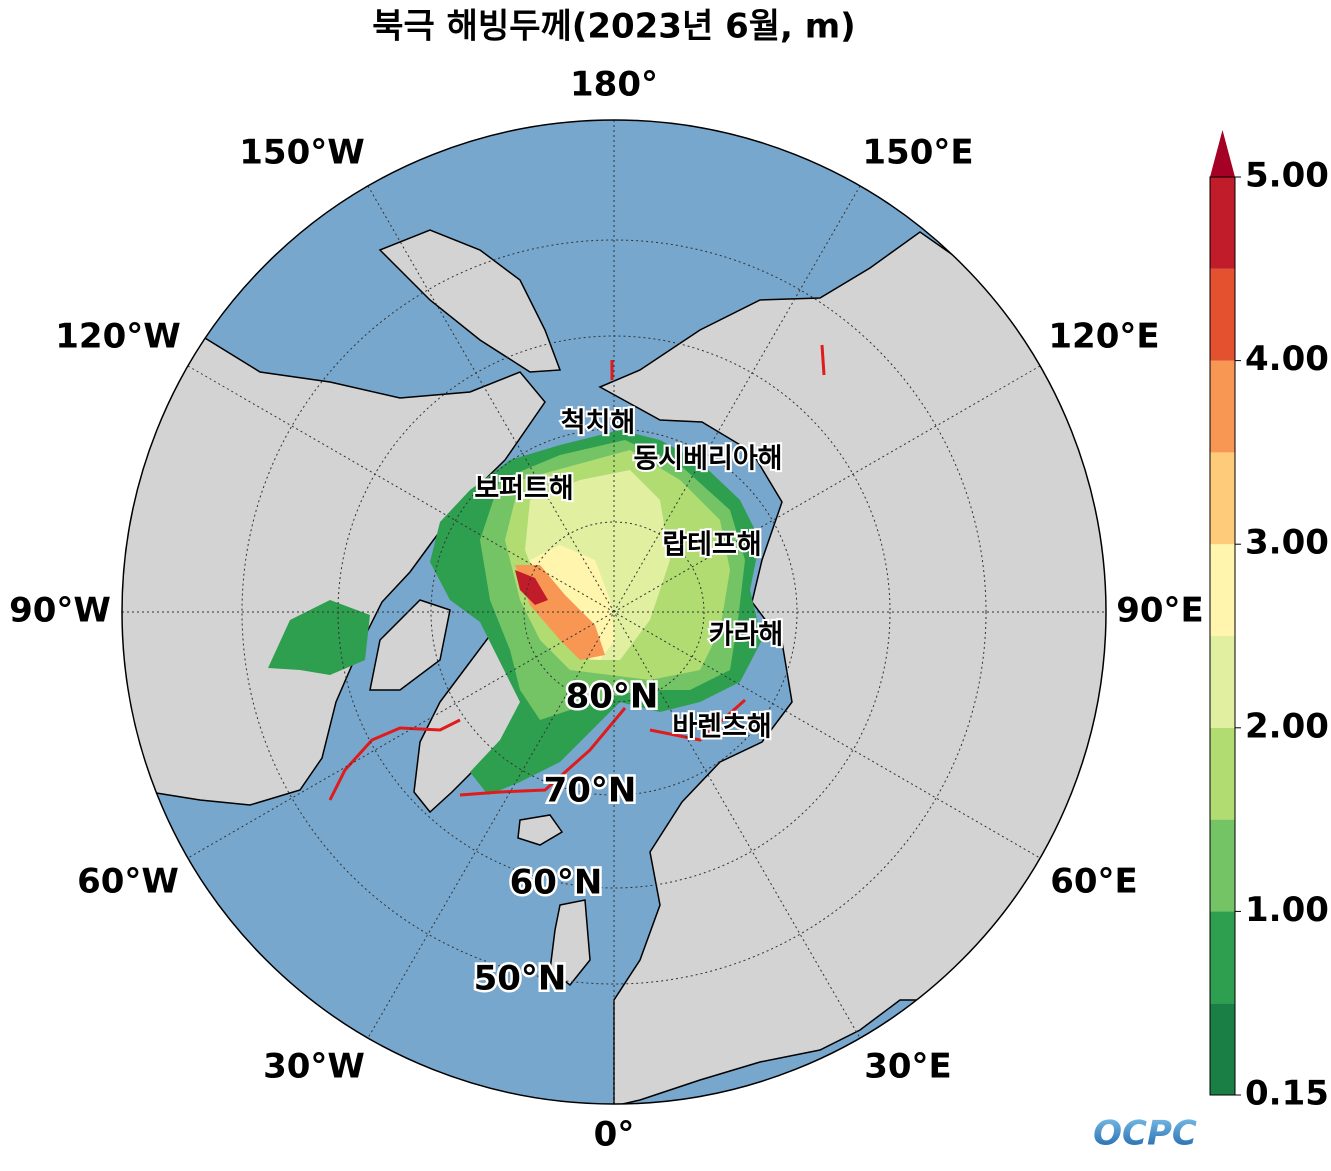 This screenshot has height=1171, width=1331. I want to click on colorbar-extend, so click(1222, 153).